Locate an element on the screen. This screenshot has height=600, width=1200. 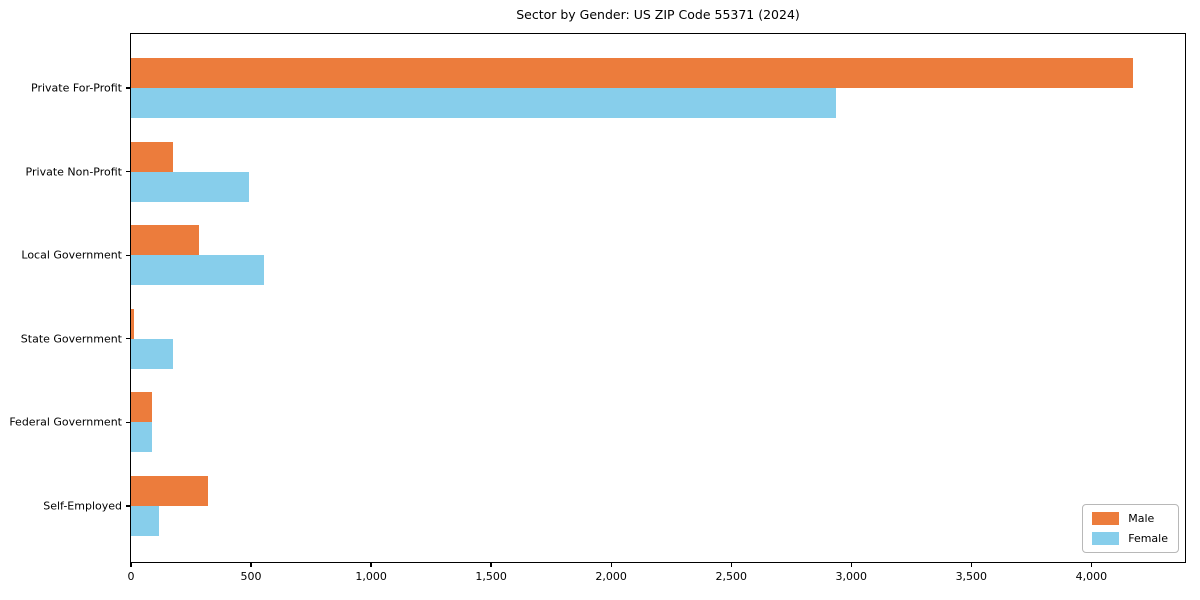
xtick-label-500: 500 is located at coordinates (251, 576).